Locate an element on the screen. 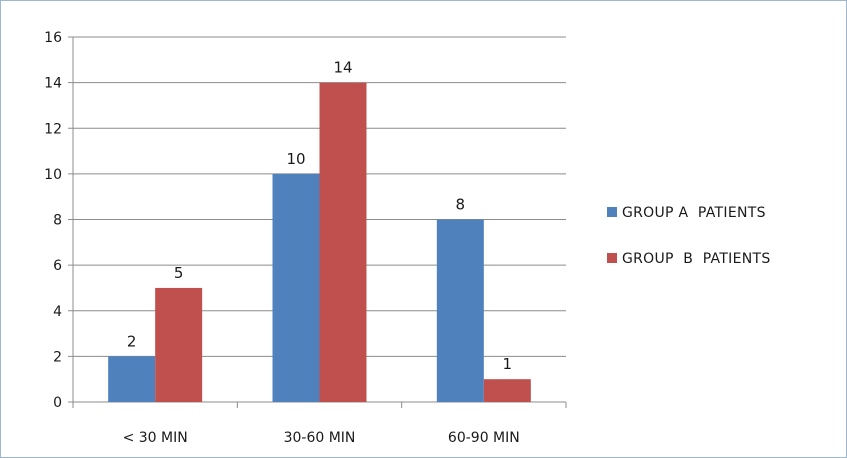  y-tick-label: 10 is located at coordinates (53, 175).